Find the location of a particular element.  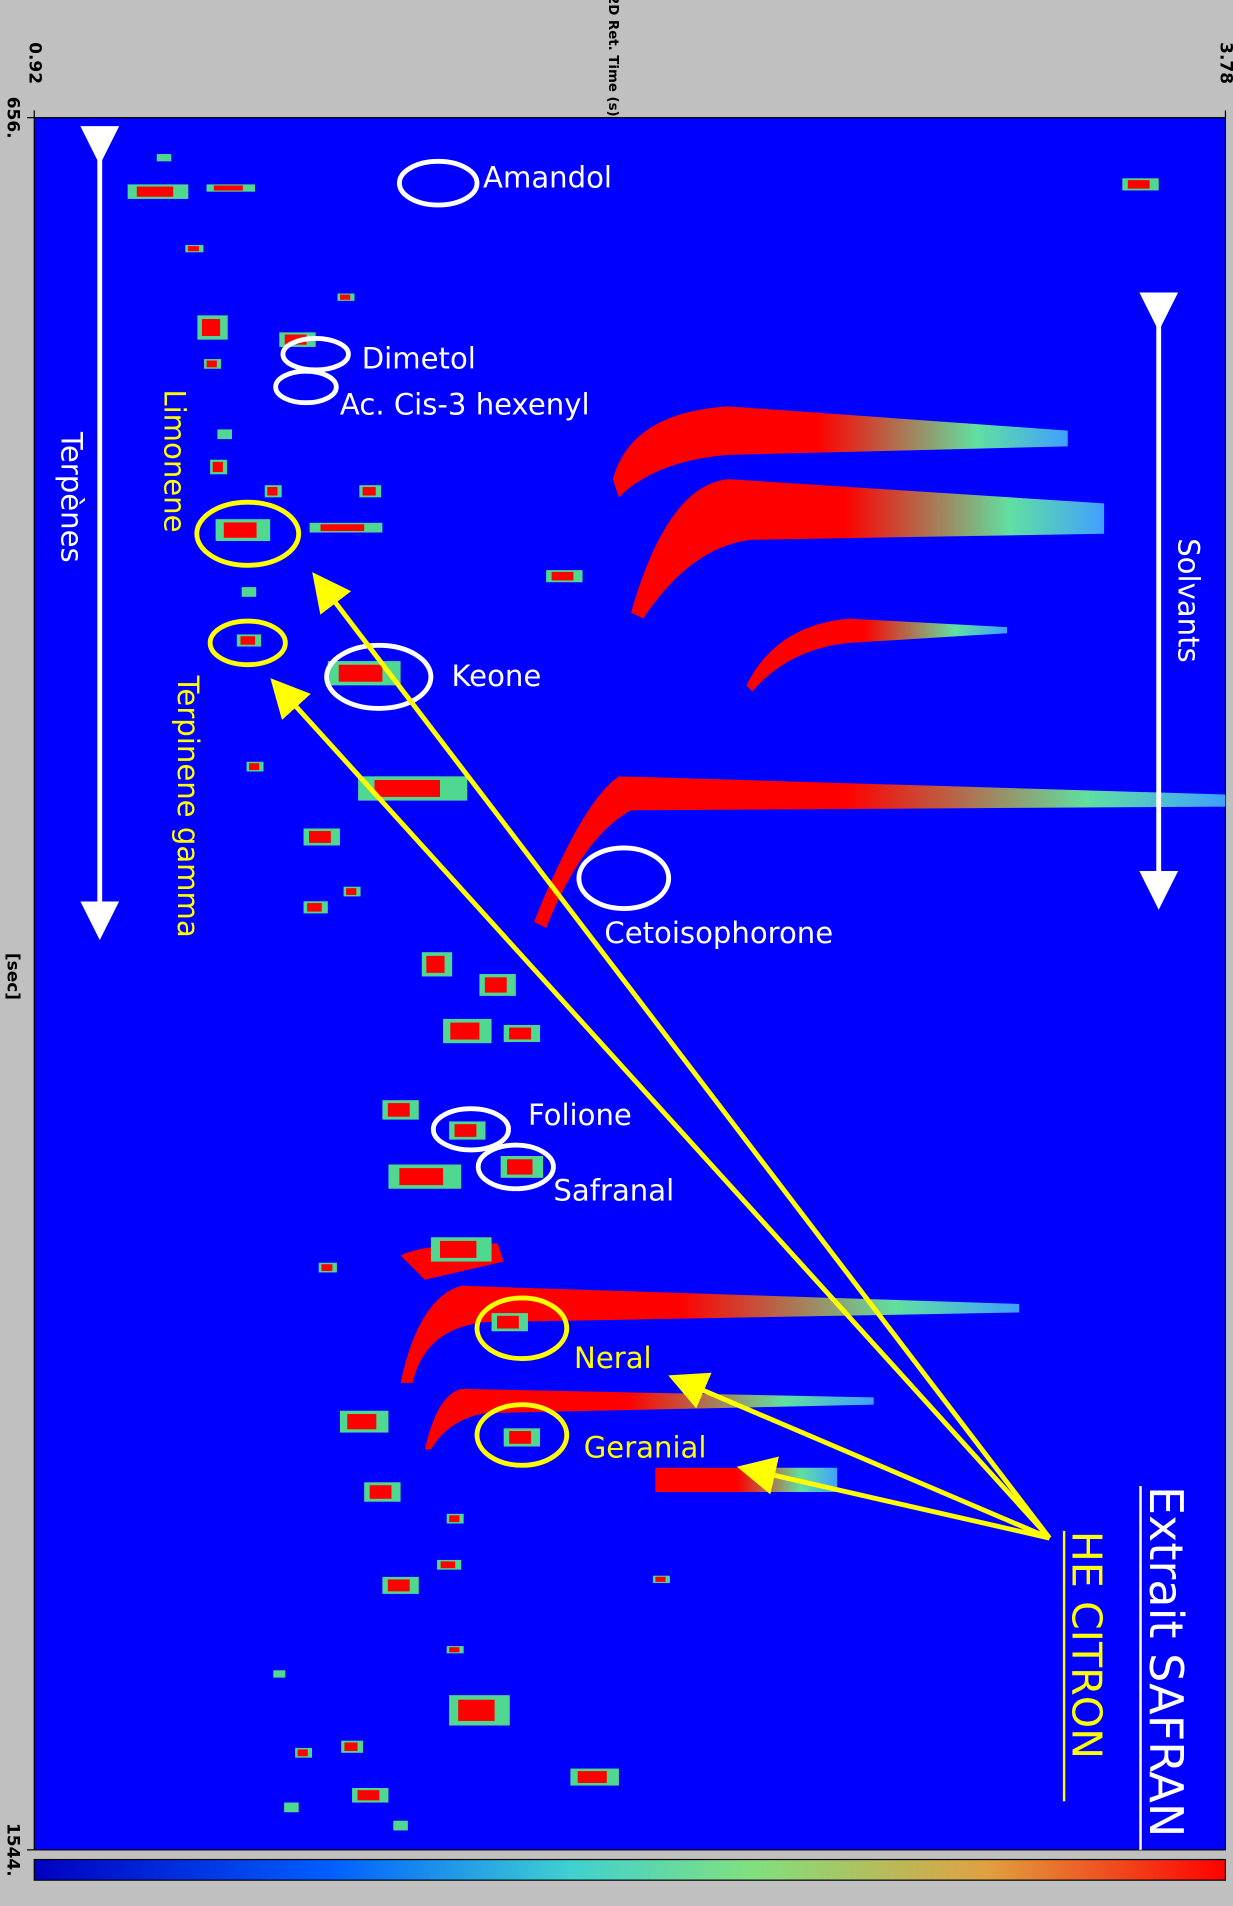

annotation: Dimetol is located at coordinates (419, 358).